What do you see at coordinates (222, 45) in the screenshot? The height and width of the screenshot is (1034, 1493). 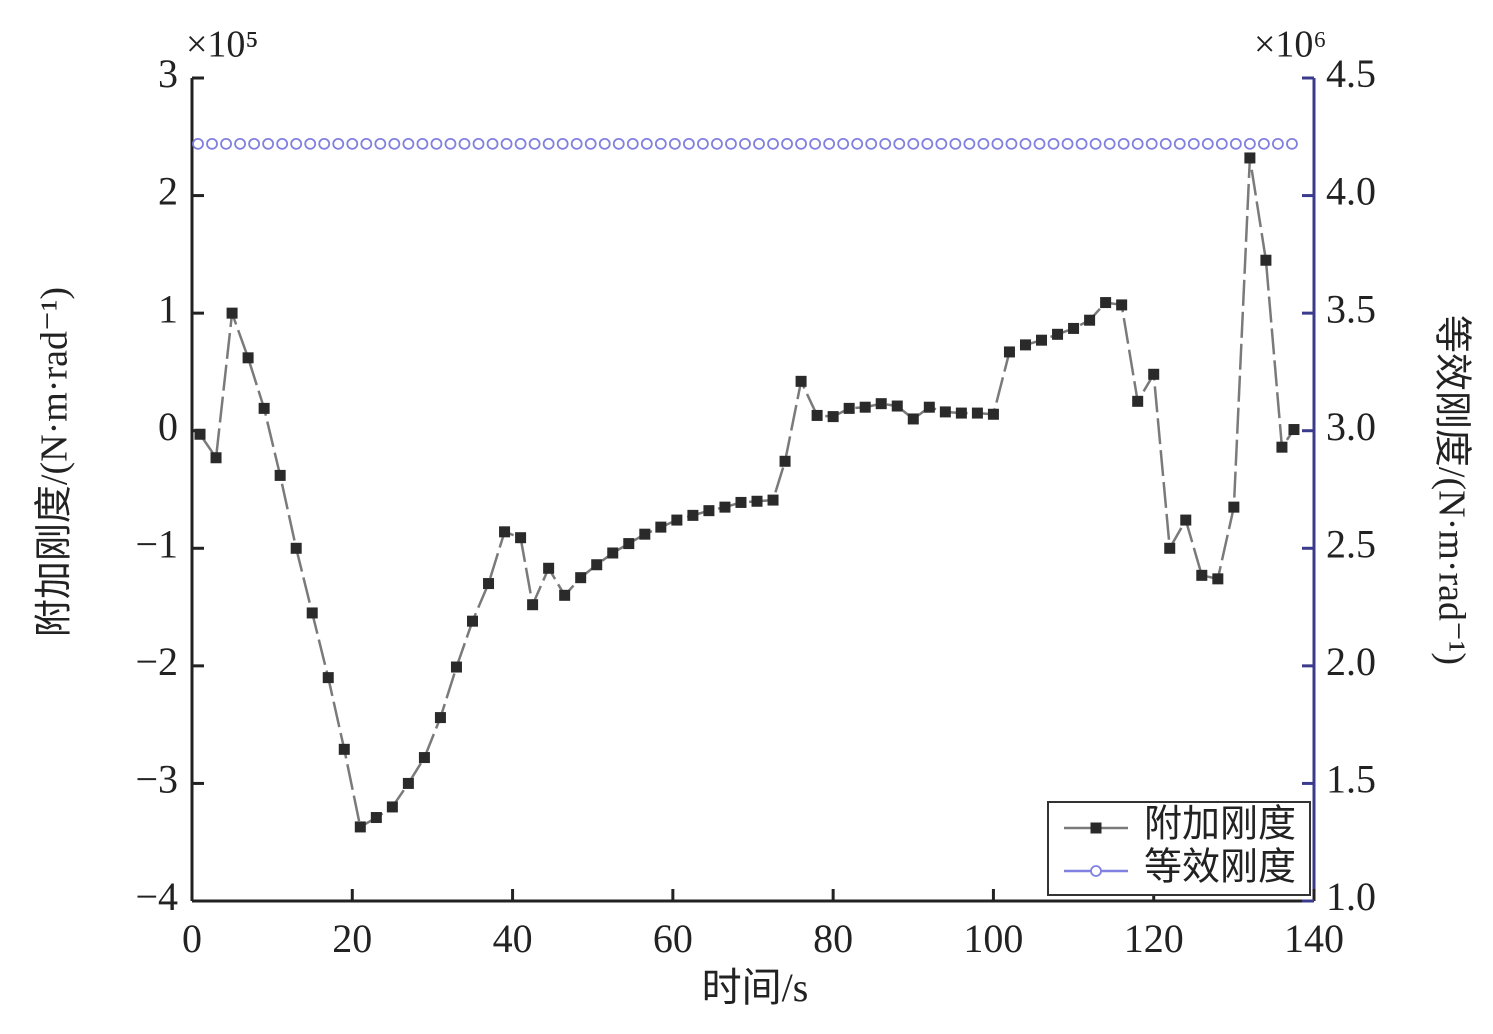 I see `y-multiplier: ×10⁵` at bounding box center [222, 45].